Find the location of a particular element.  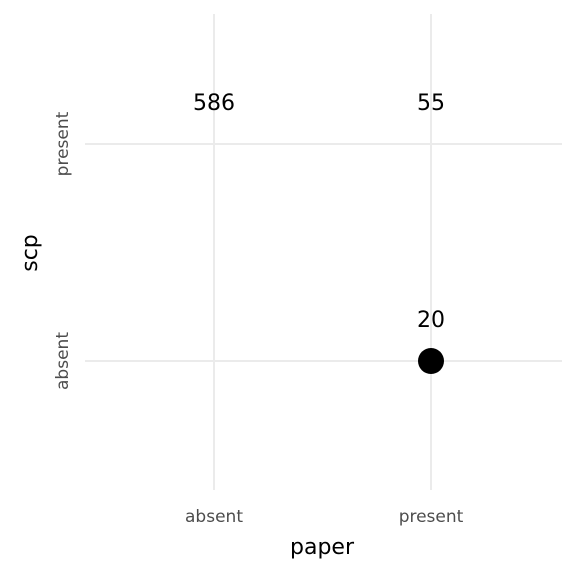

count-label-present-absent: 20 is located at coordinates (431, 320).